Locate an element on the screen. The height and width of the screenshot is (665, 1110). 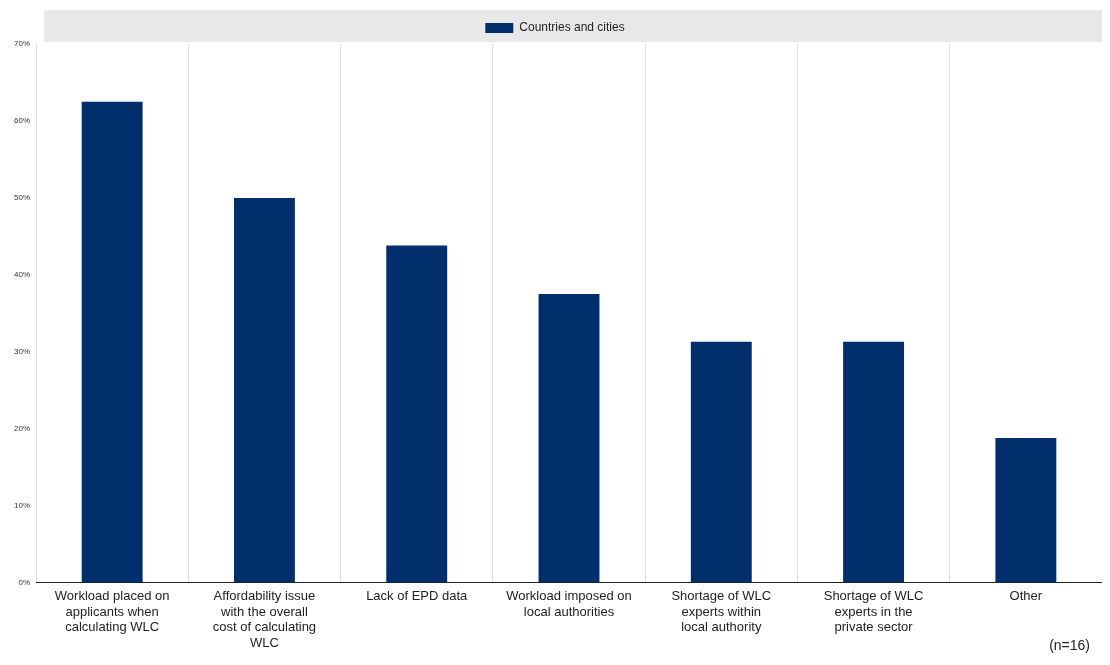
x-tick-label: Affordability issue with the overall cost of calculating WLC is located at coordinates (264, 618).